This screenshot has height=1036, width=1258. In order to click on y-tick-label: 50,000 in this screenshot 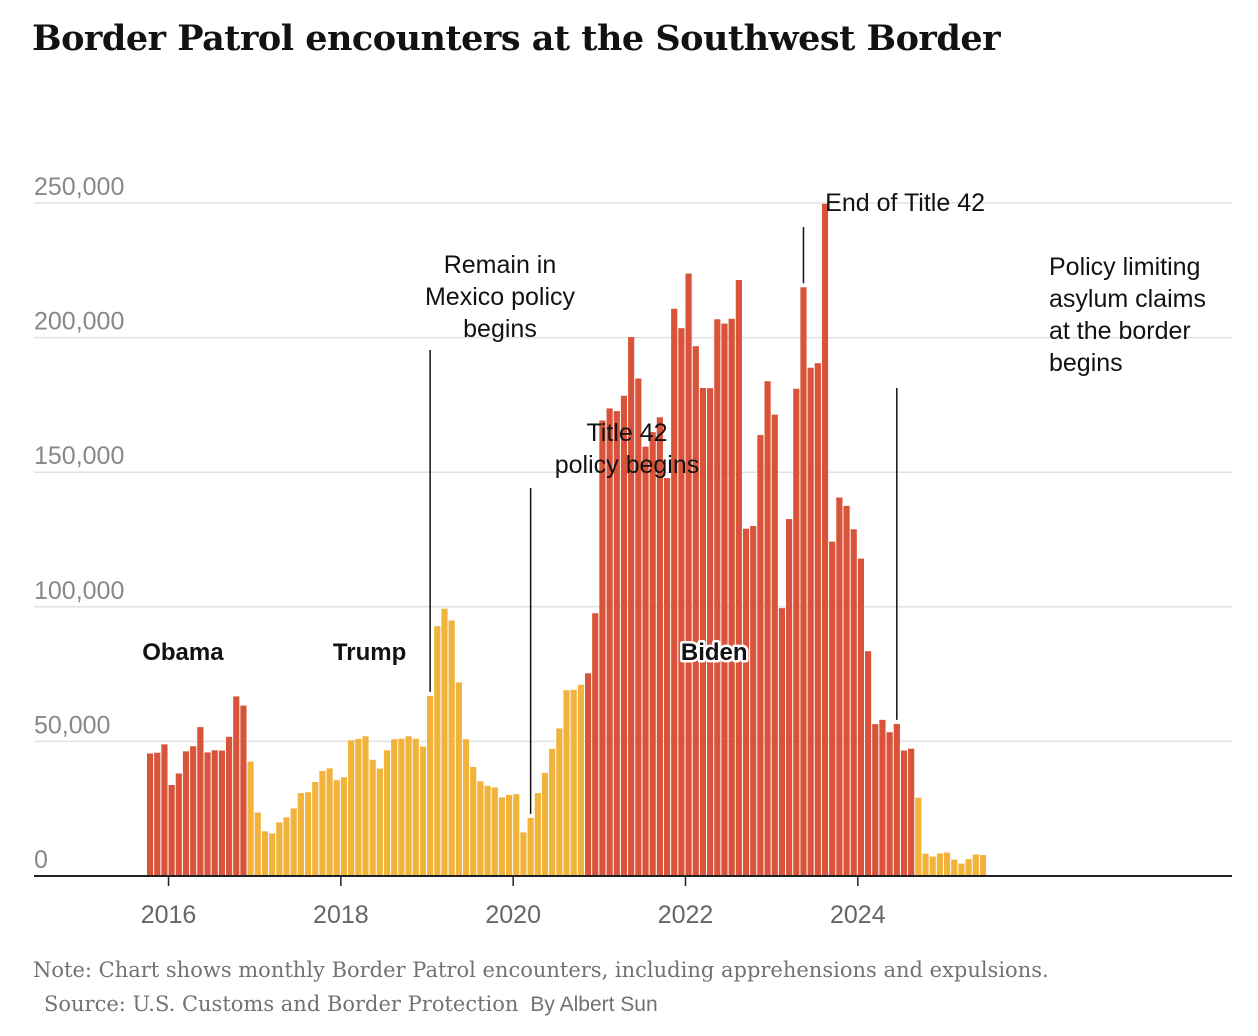, I will do `click(72, 725)`.